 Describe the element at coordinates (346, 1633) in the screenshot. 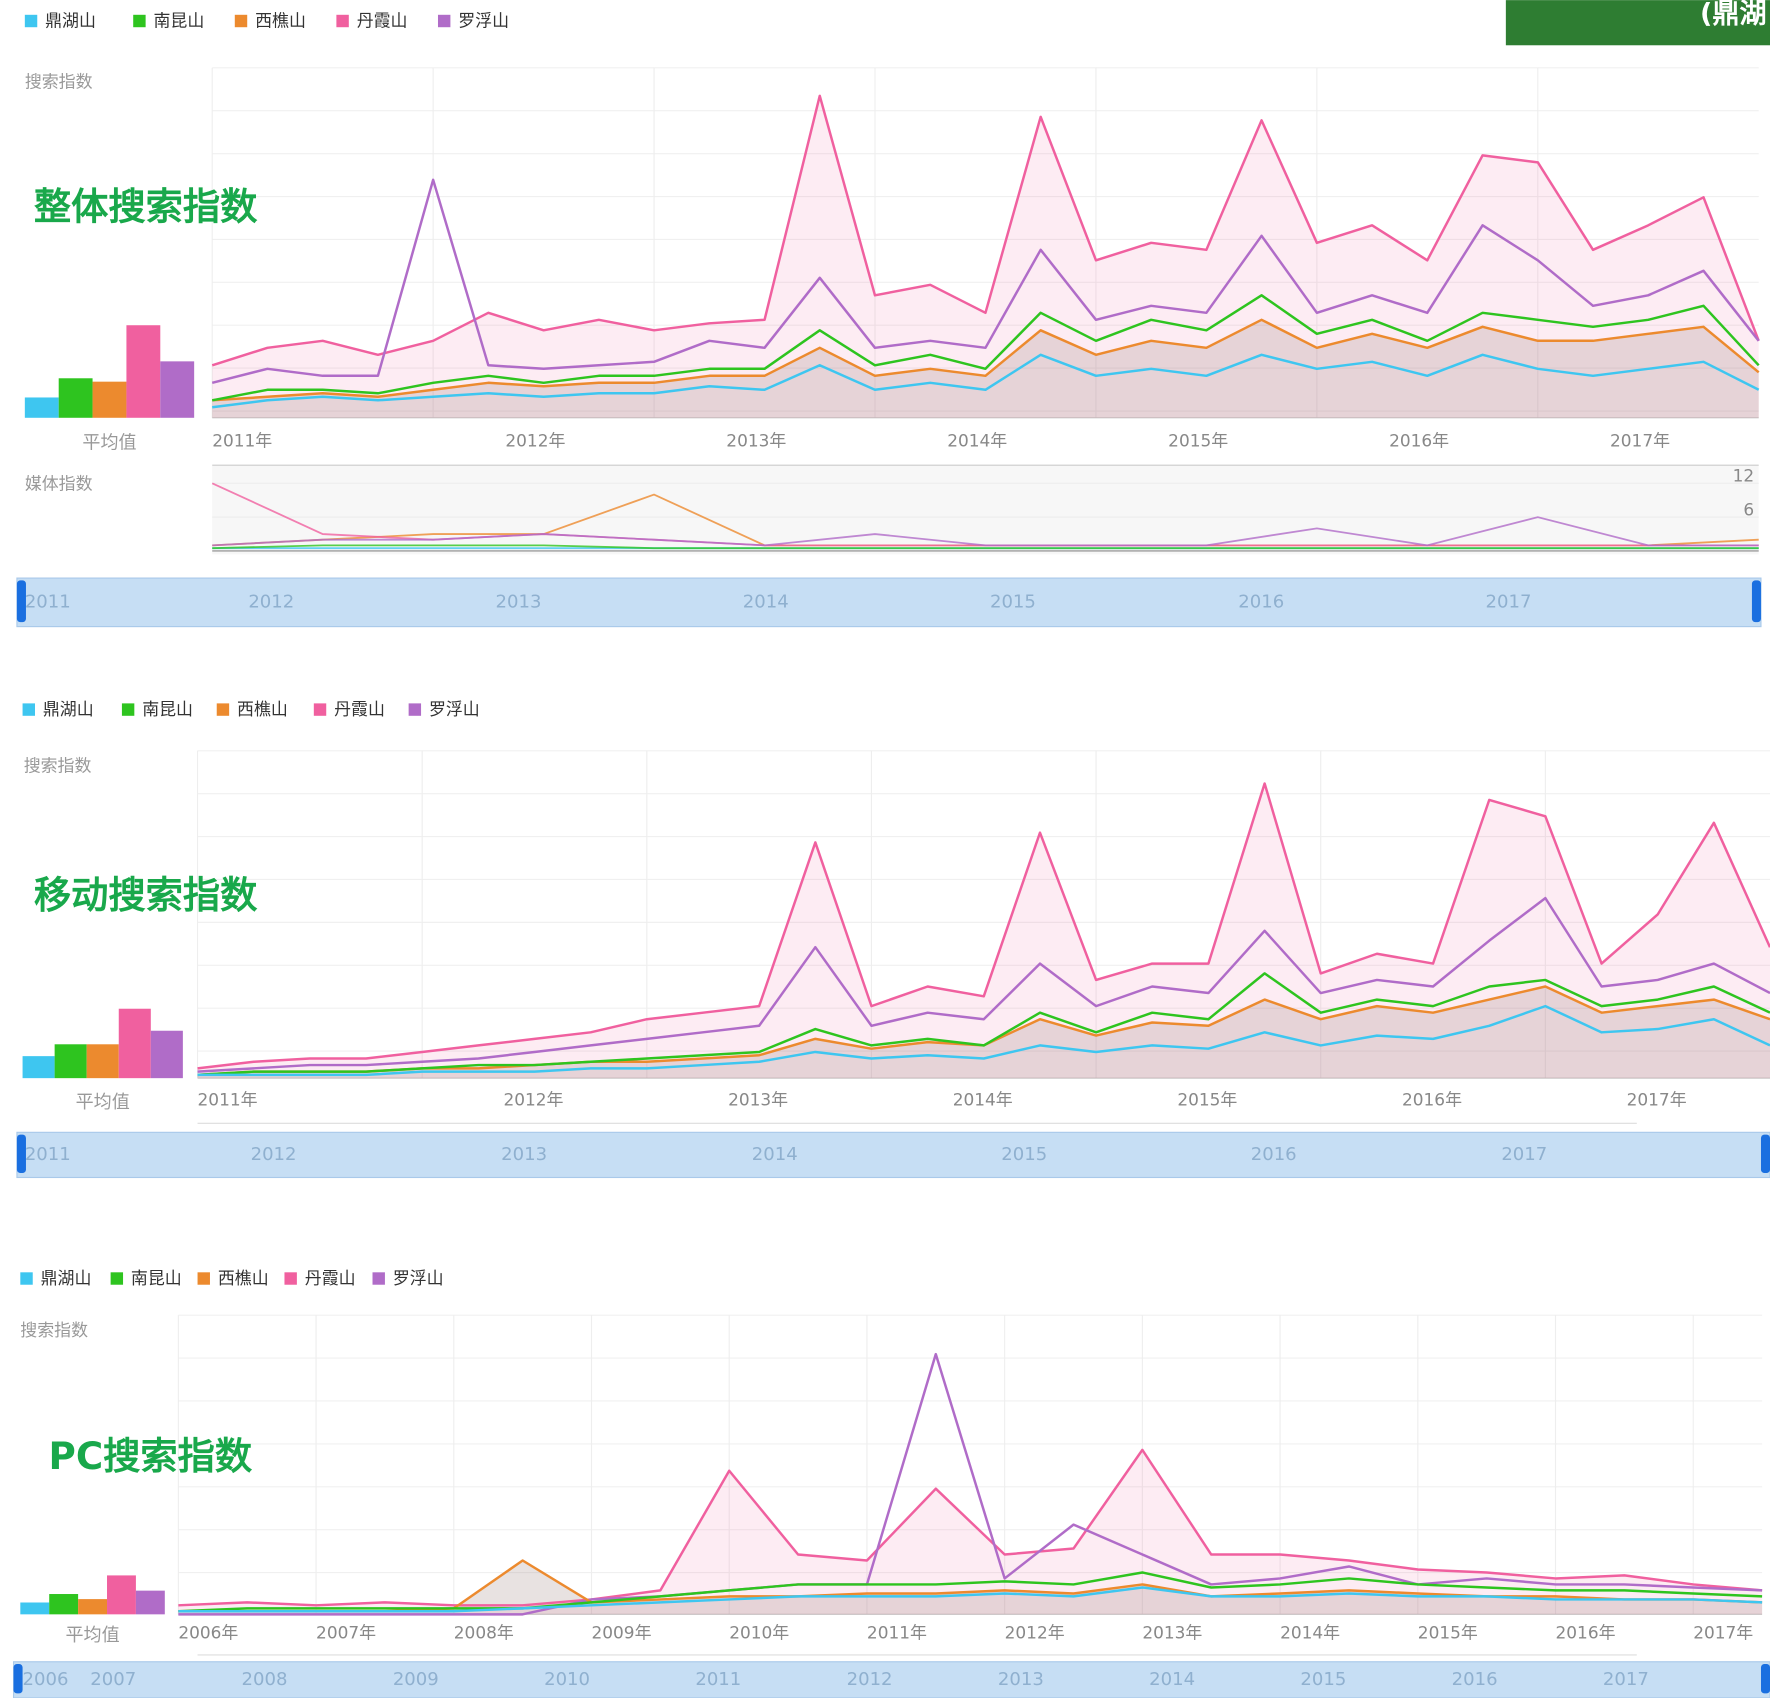

I see `x-tick-label: 2007年` at that location.